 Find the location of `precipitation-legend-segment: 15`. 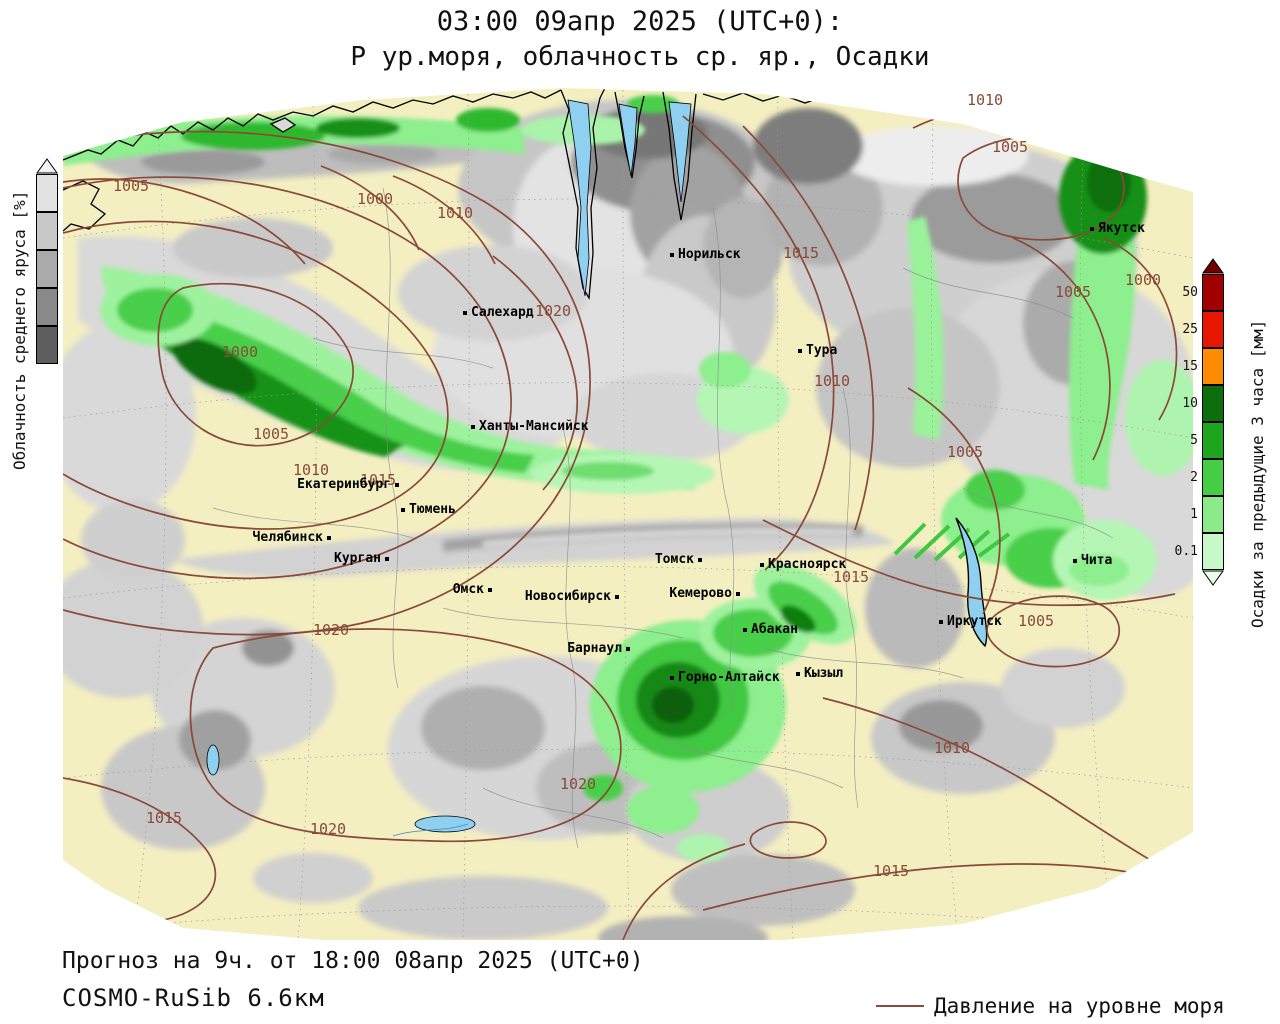

precipitation-legend-segment: 15 is located at coordinates (1196, 366).